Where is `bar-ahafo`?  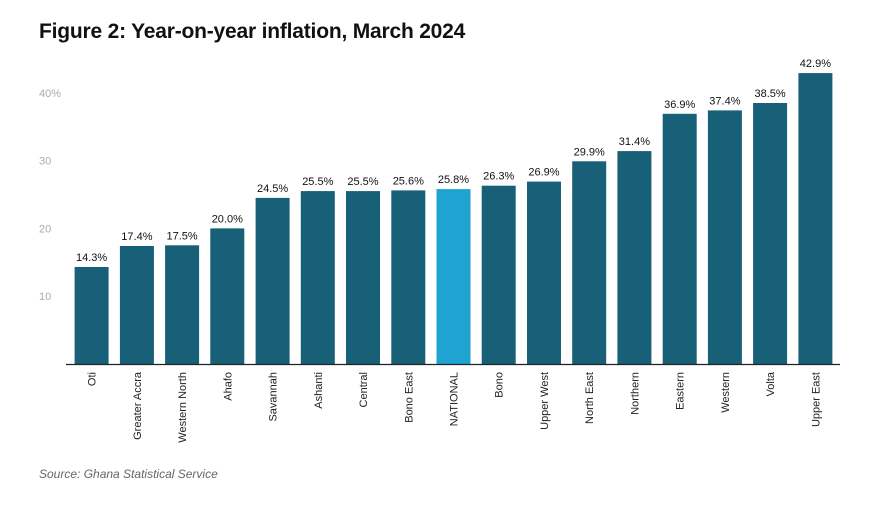 bar-ahafo is located at coordinates (227, 296).